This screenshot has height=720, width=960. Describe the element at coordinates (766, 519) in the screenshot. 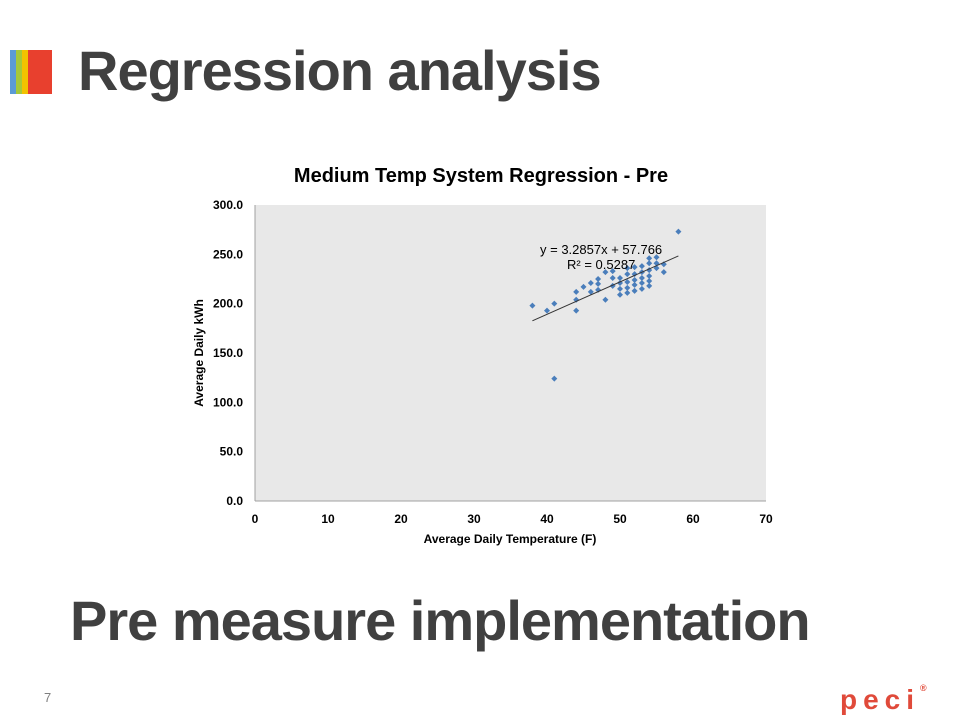

I see `x-tick-label: 70` at that location.